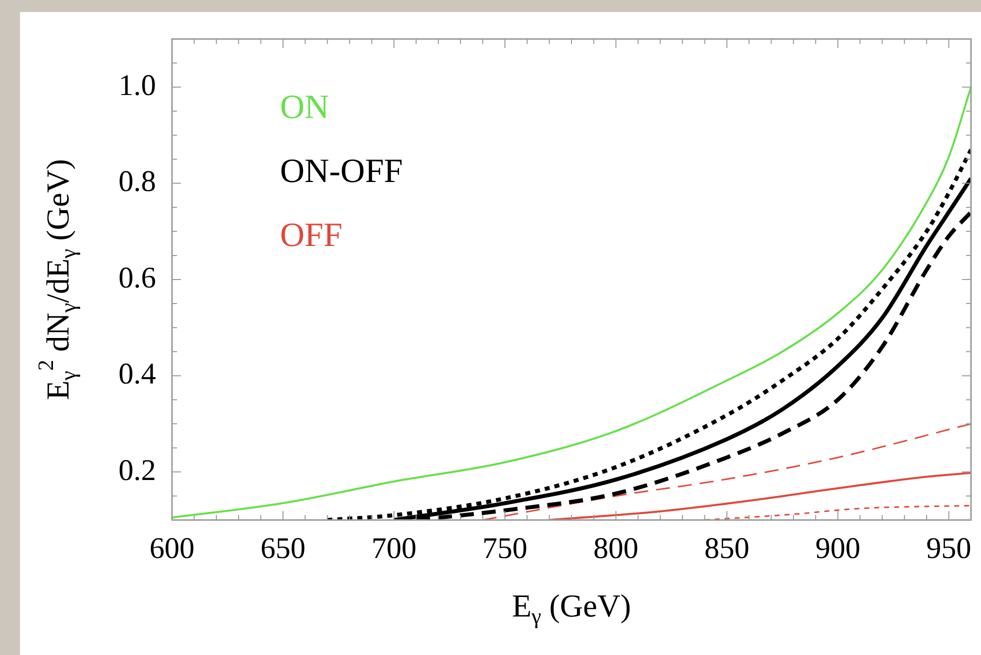 This screenshot has height=655, width=981. What do you see at coordinates (837, 548) in the screenshot?
I see `x-tick-label: 900` at bounding box center [837, 548].